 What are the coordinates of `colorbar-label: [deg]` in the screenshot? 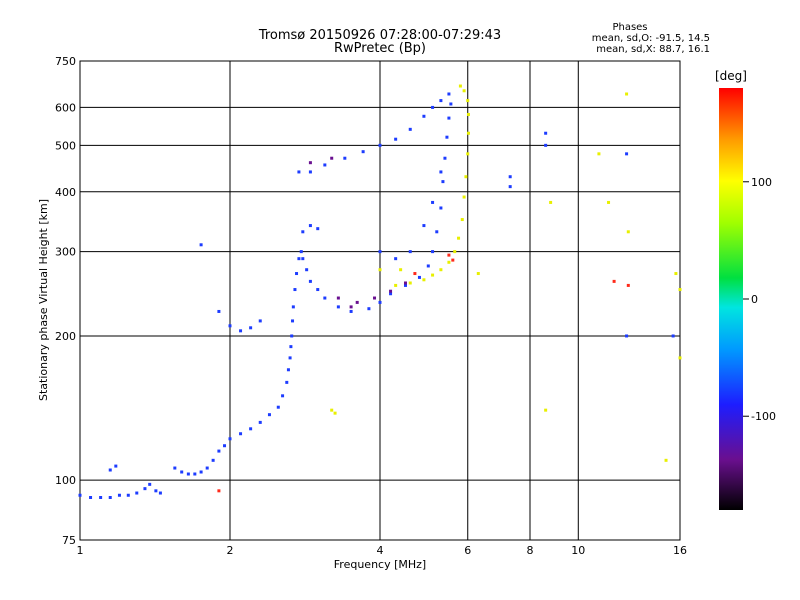 It's located at (731, 76).